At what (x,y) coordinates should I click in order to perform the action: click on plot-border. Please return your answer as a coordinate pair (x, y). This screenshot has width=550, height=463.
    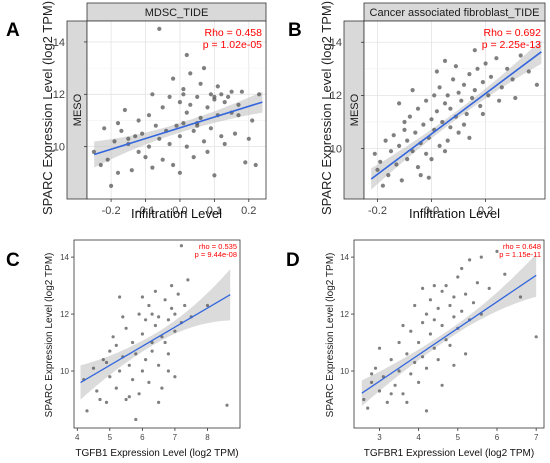
    Looking at the image, I should click on (454, 110).